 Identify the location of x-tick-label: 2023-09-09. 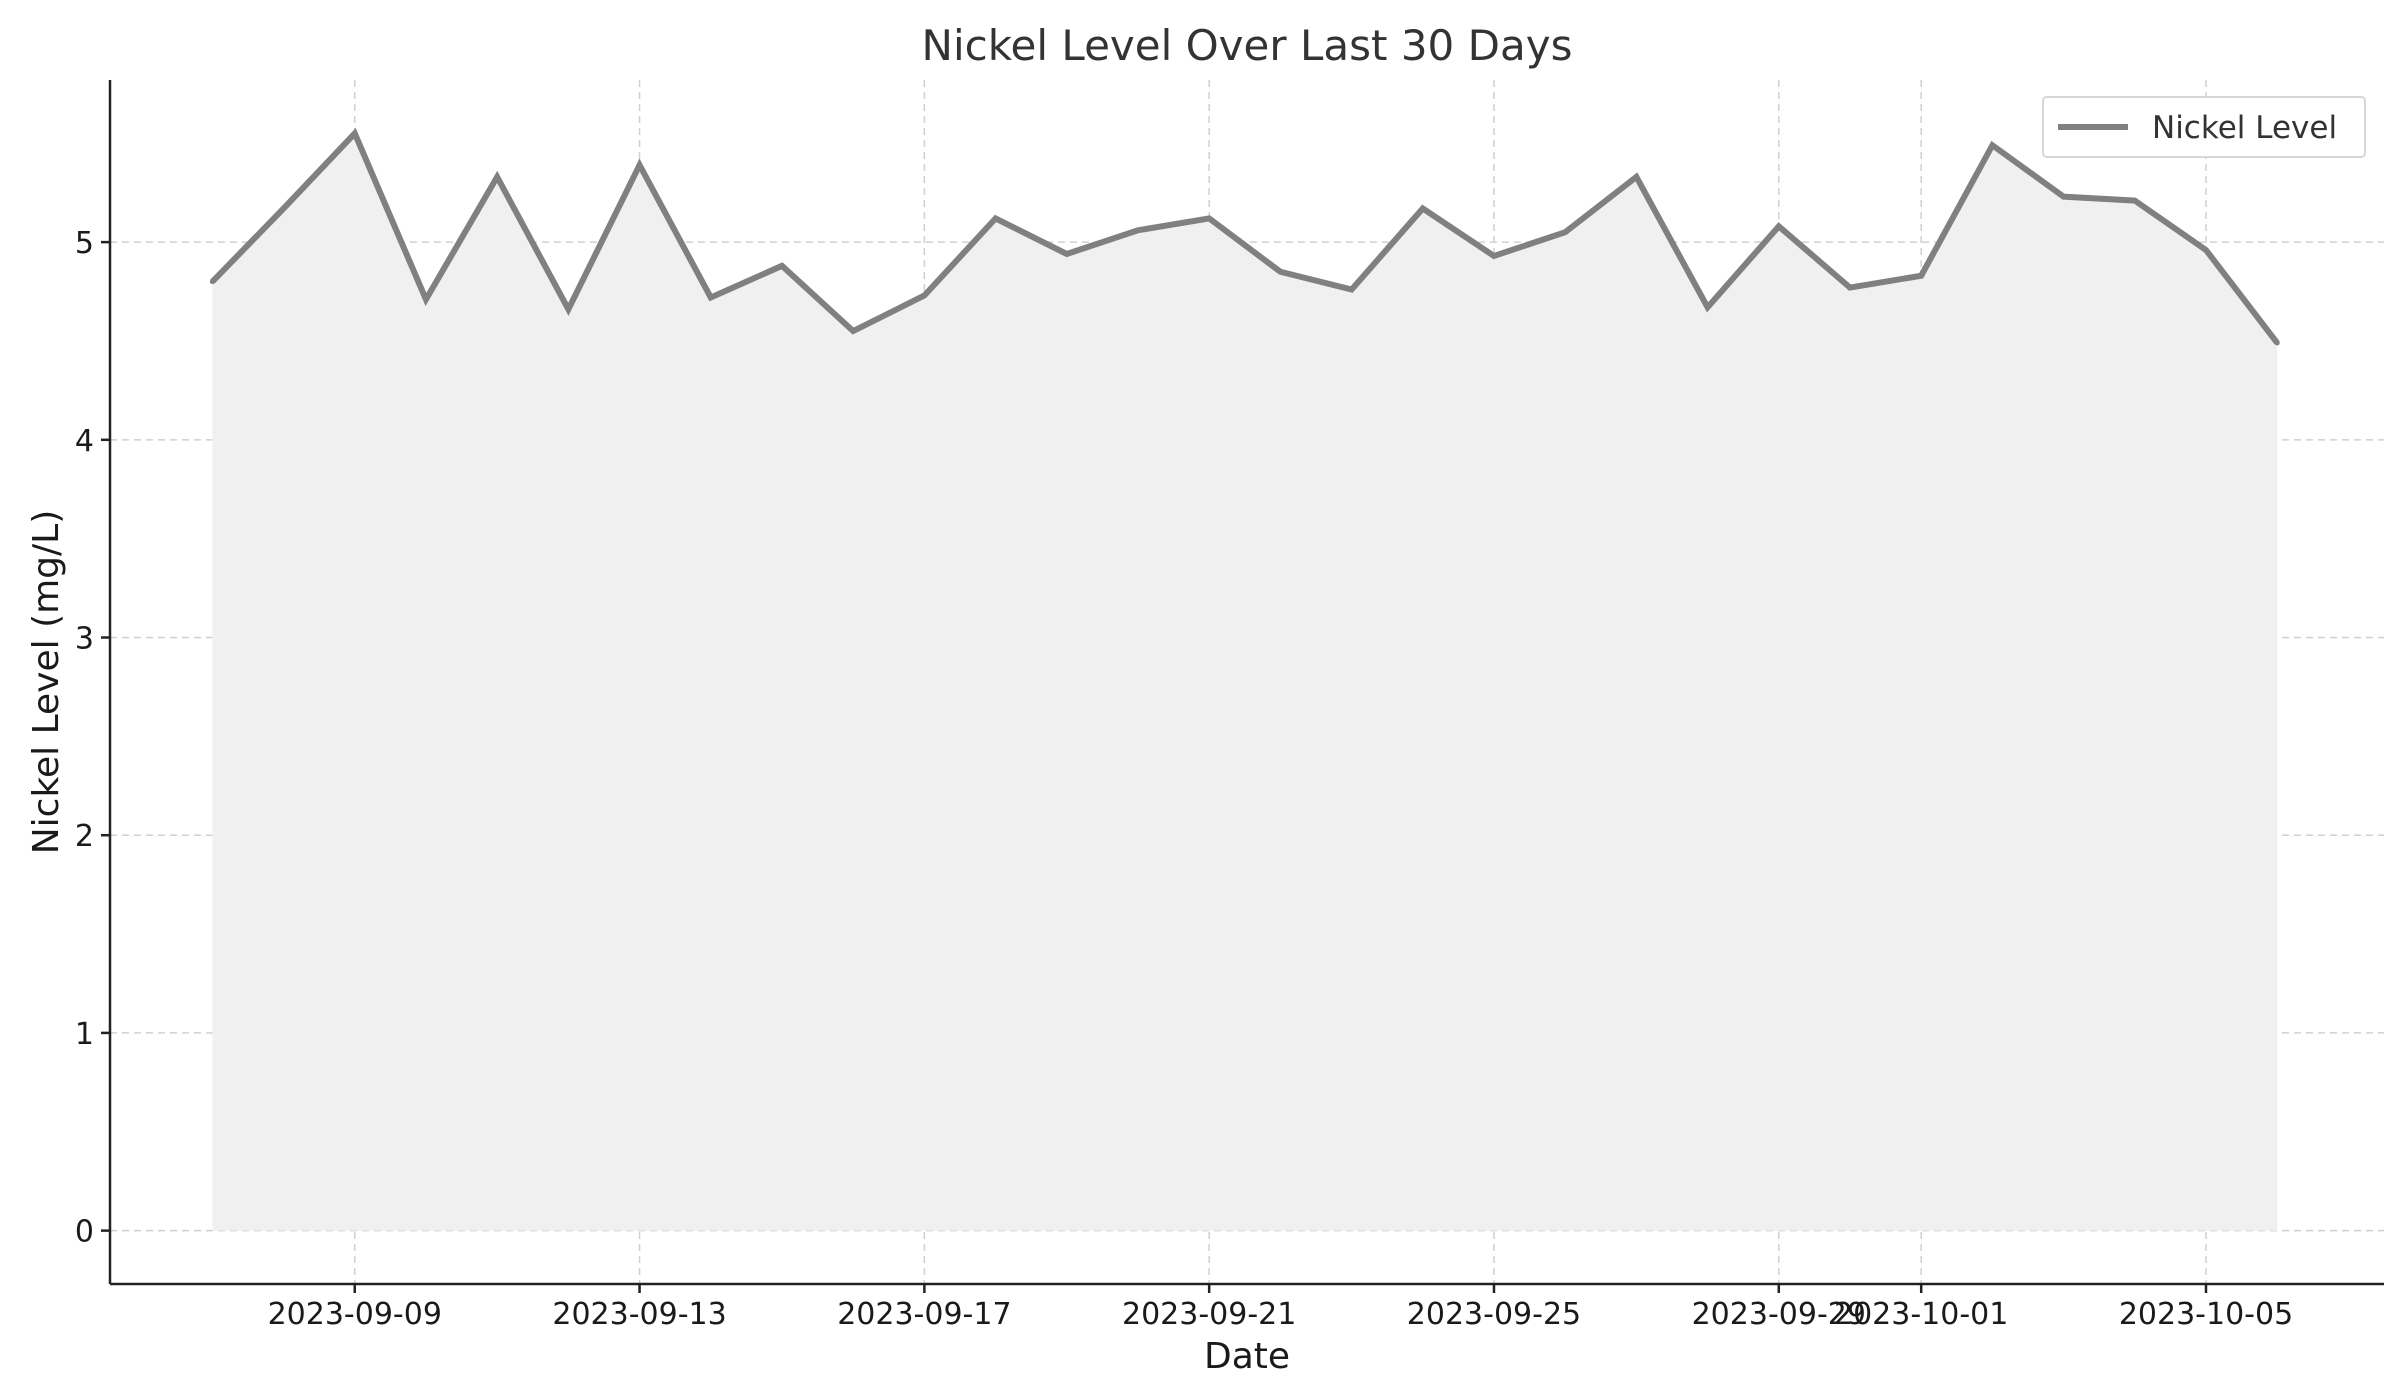
(355, 1314).